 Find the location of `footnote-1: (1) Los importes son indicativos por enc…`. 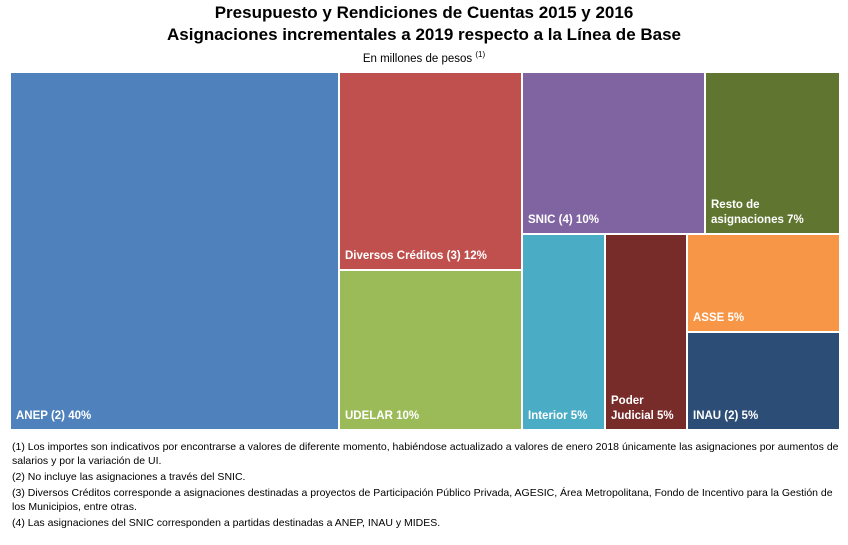

footnote-1: (1) Los importes son indicativos por enc… is located at coordinates (425, 454).